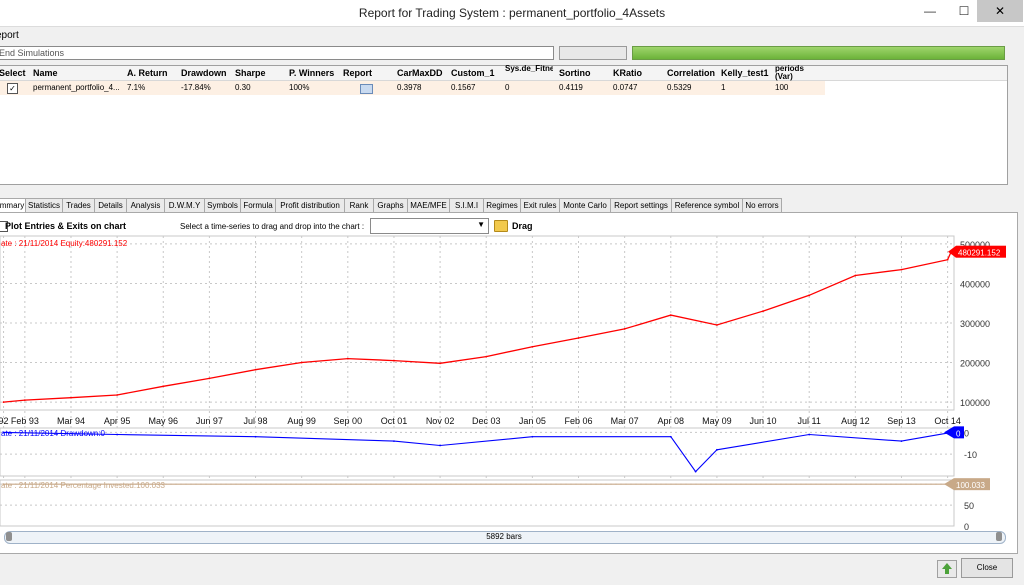  I want to click on col-header: P. Winners, so click(312, 73).